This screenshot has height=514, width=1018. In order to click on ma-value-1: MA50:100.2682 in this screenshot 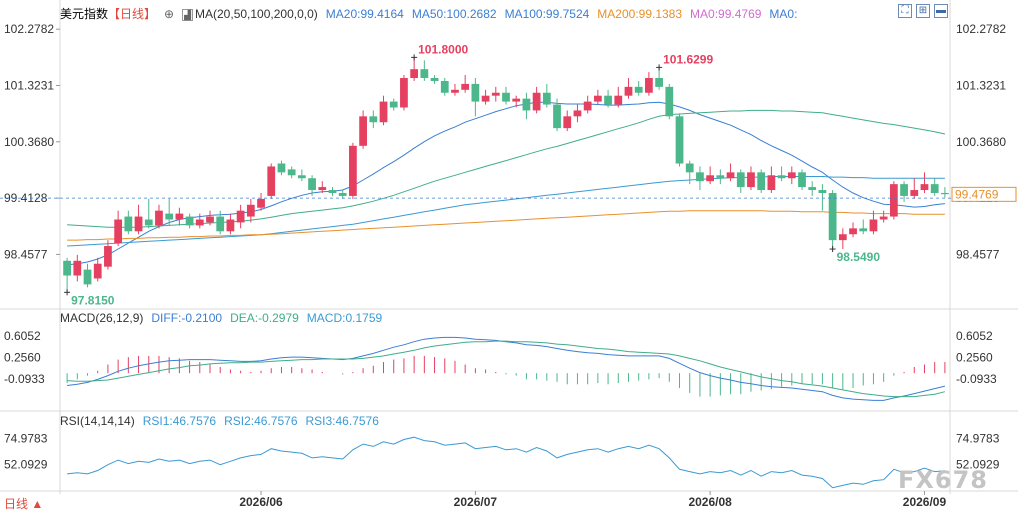, I will do `click(454, 14)`.